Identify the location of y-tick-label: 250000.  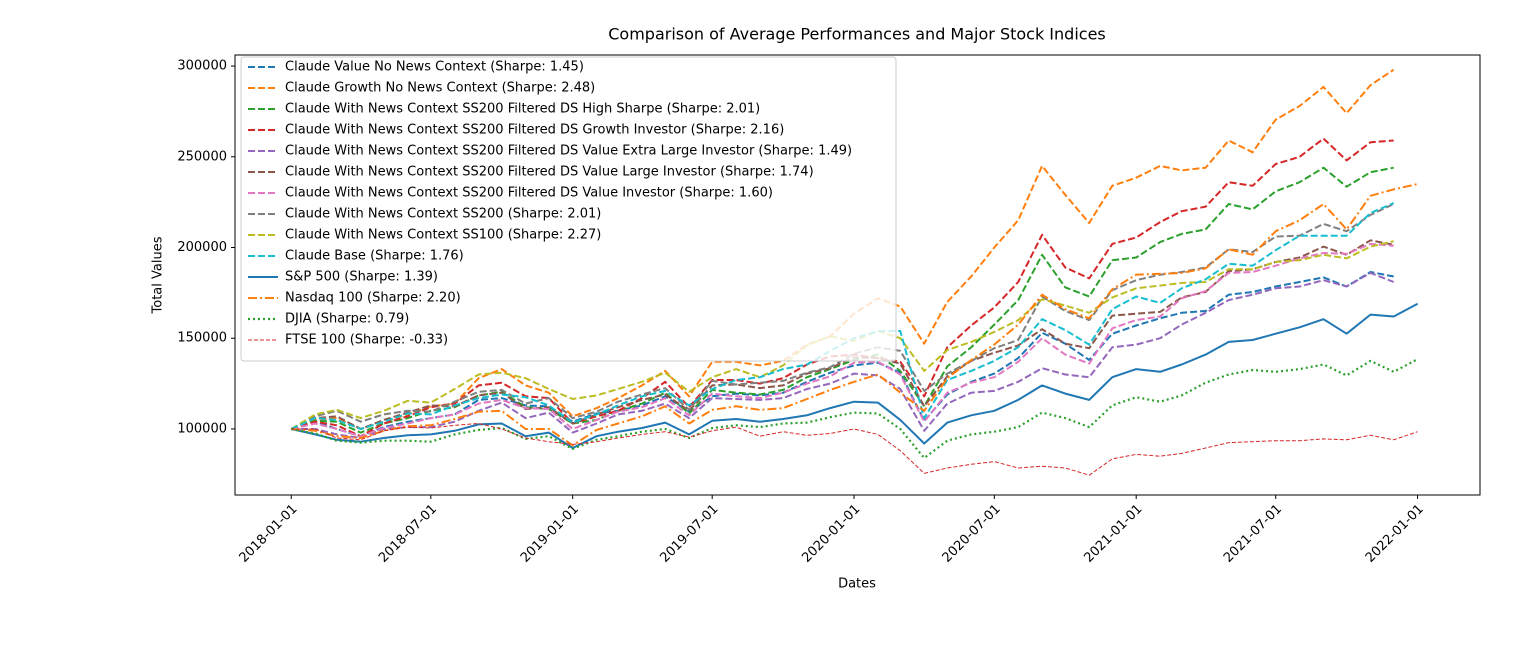
(202, 156).